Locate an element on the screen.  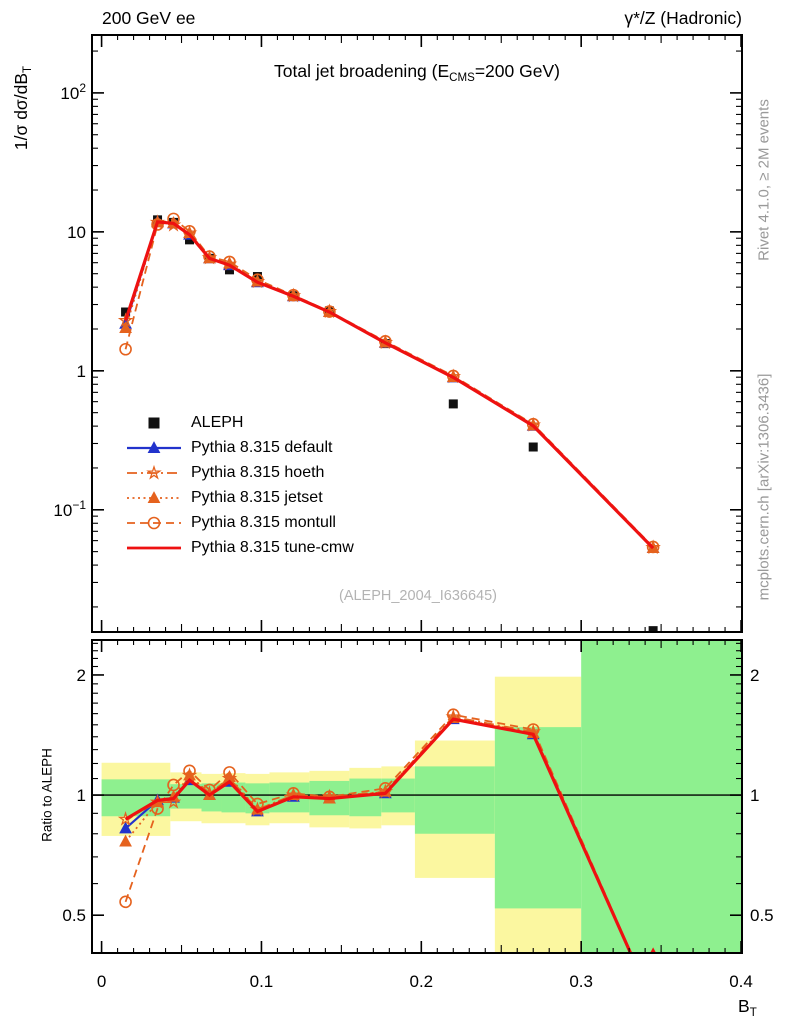
rivet-version-note: Rivet 4.1.0, ≥ 2M events is located at coordinates (764, 180).